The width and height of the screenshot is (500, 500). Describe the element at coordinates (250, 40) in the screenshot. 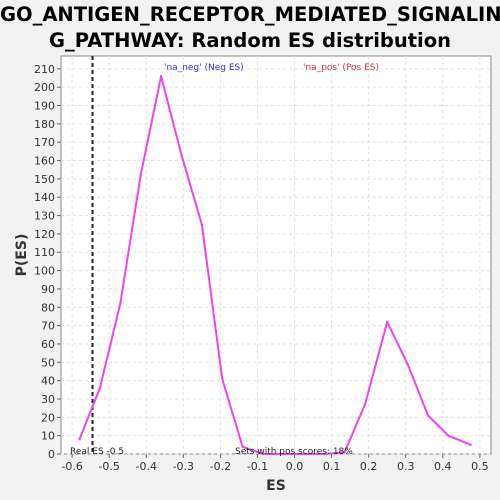

I see `chart-title-line-2: G_PATHWAY: Random ES distribution` at that location.